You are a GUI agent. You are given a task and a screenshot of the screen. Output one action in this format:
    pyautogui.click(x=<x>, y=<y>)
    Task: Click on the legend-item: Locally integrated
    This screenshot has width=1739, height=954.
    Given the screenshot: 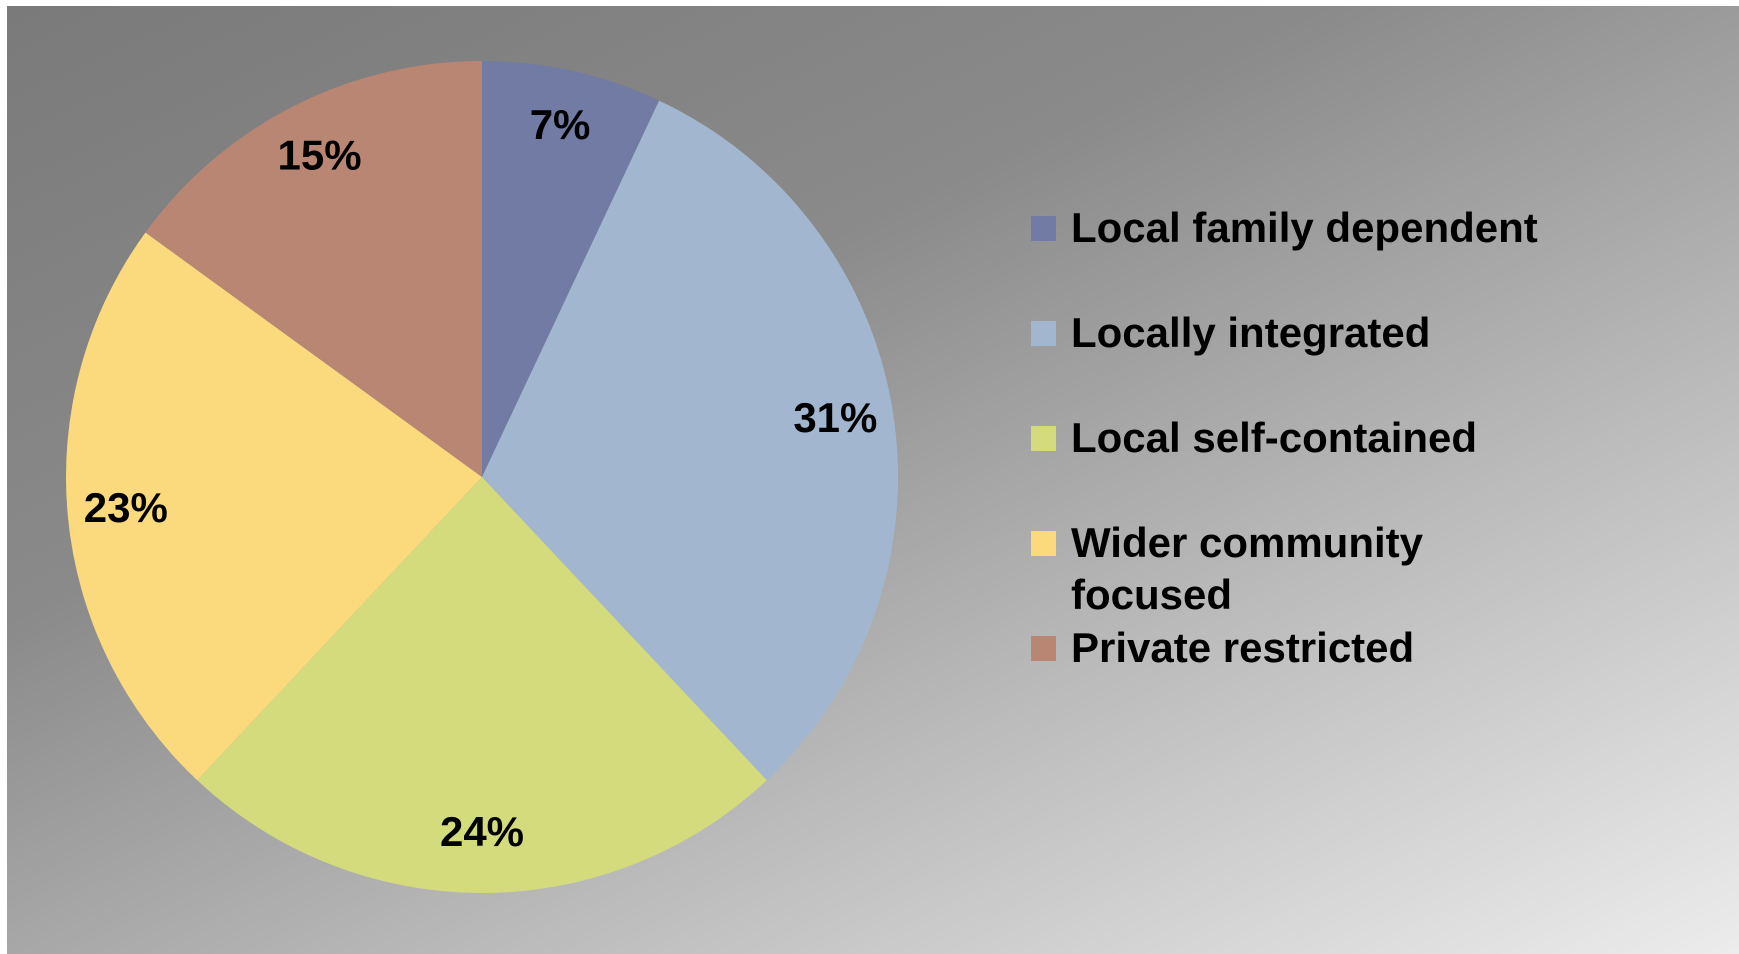 What is the action you would take?
    pyautogui.click(x=1285, y=333)
    